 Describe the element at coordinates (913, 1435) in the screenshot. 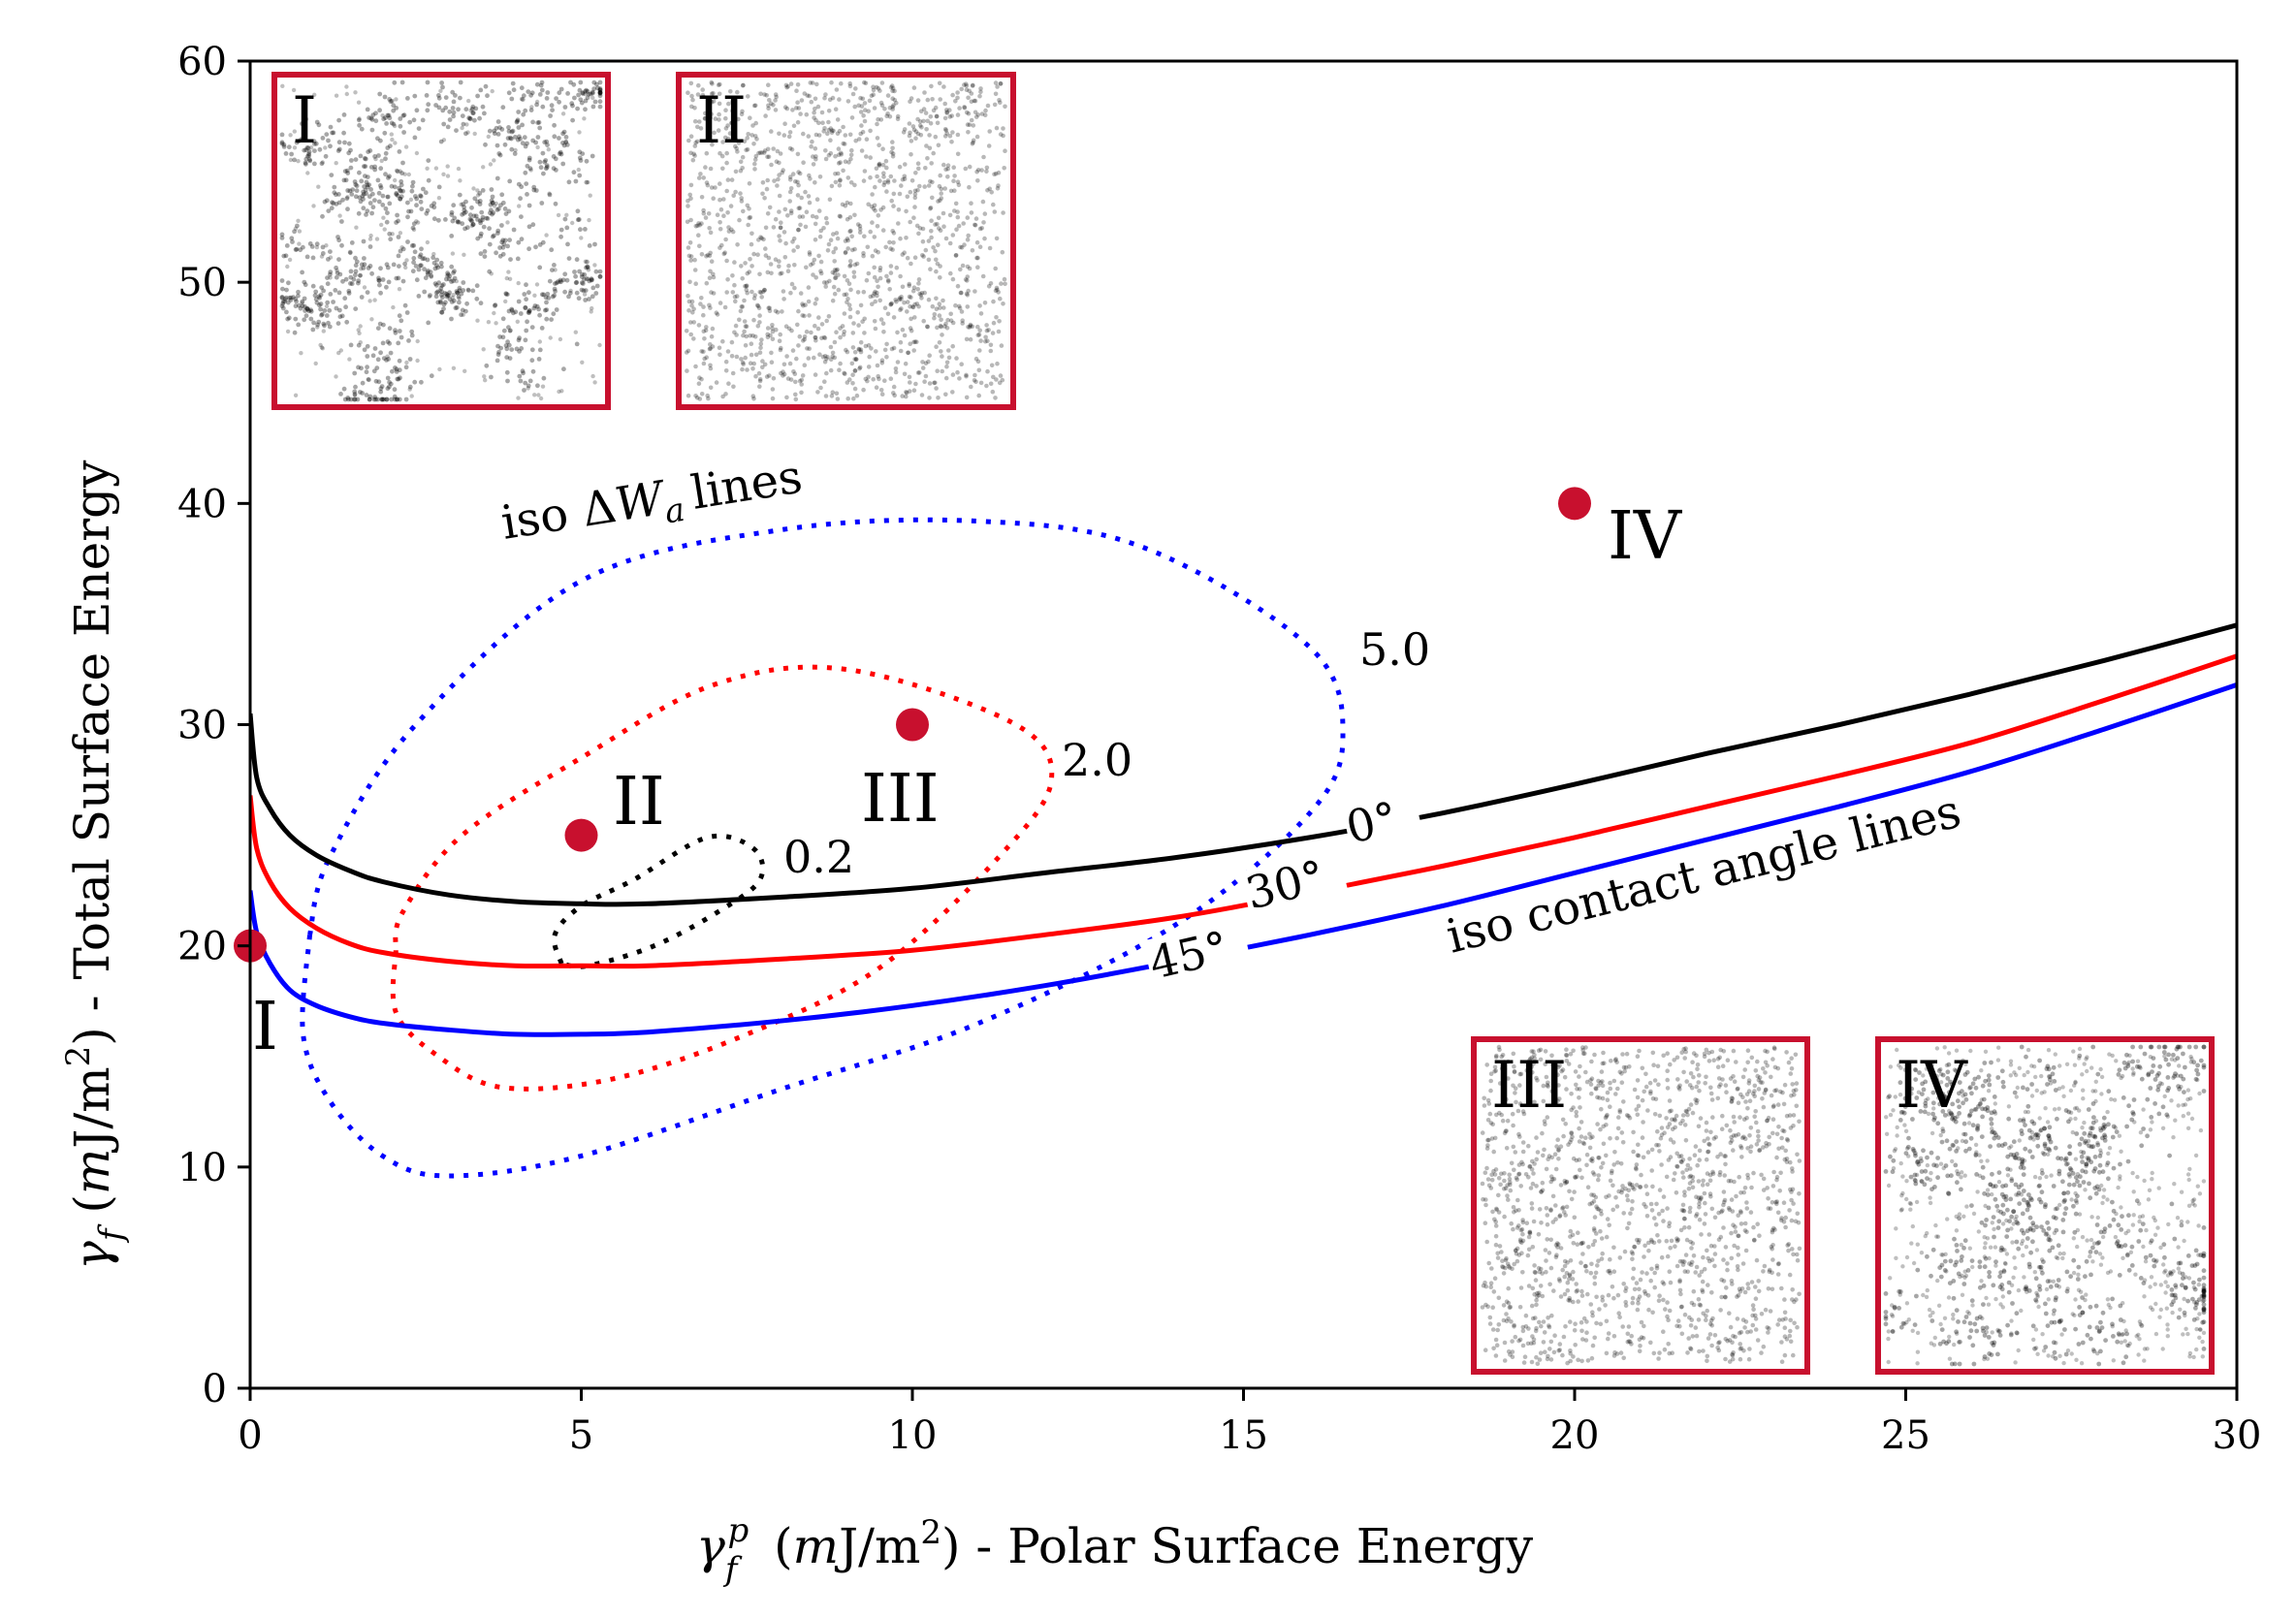

I see `x-tick-label-10: 10` at that location.